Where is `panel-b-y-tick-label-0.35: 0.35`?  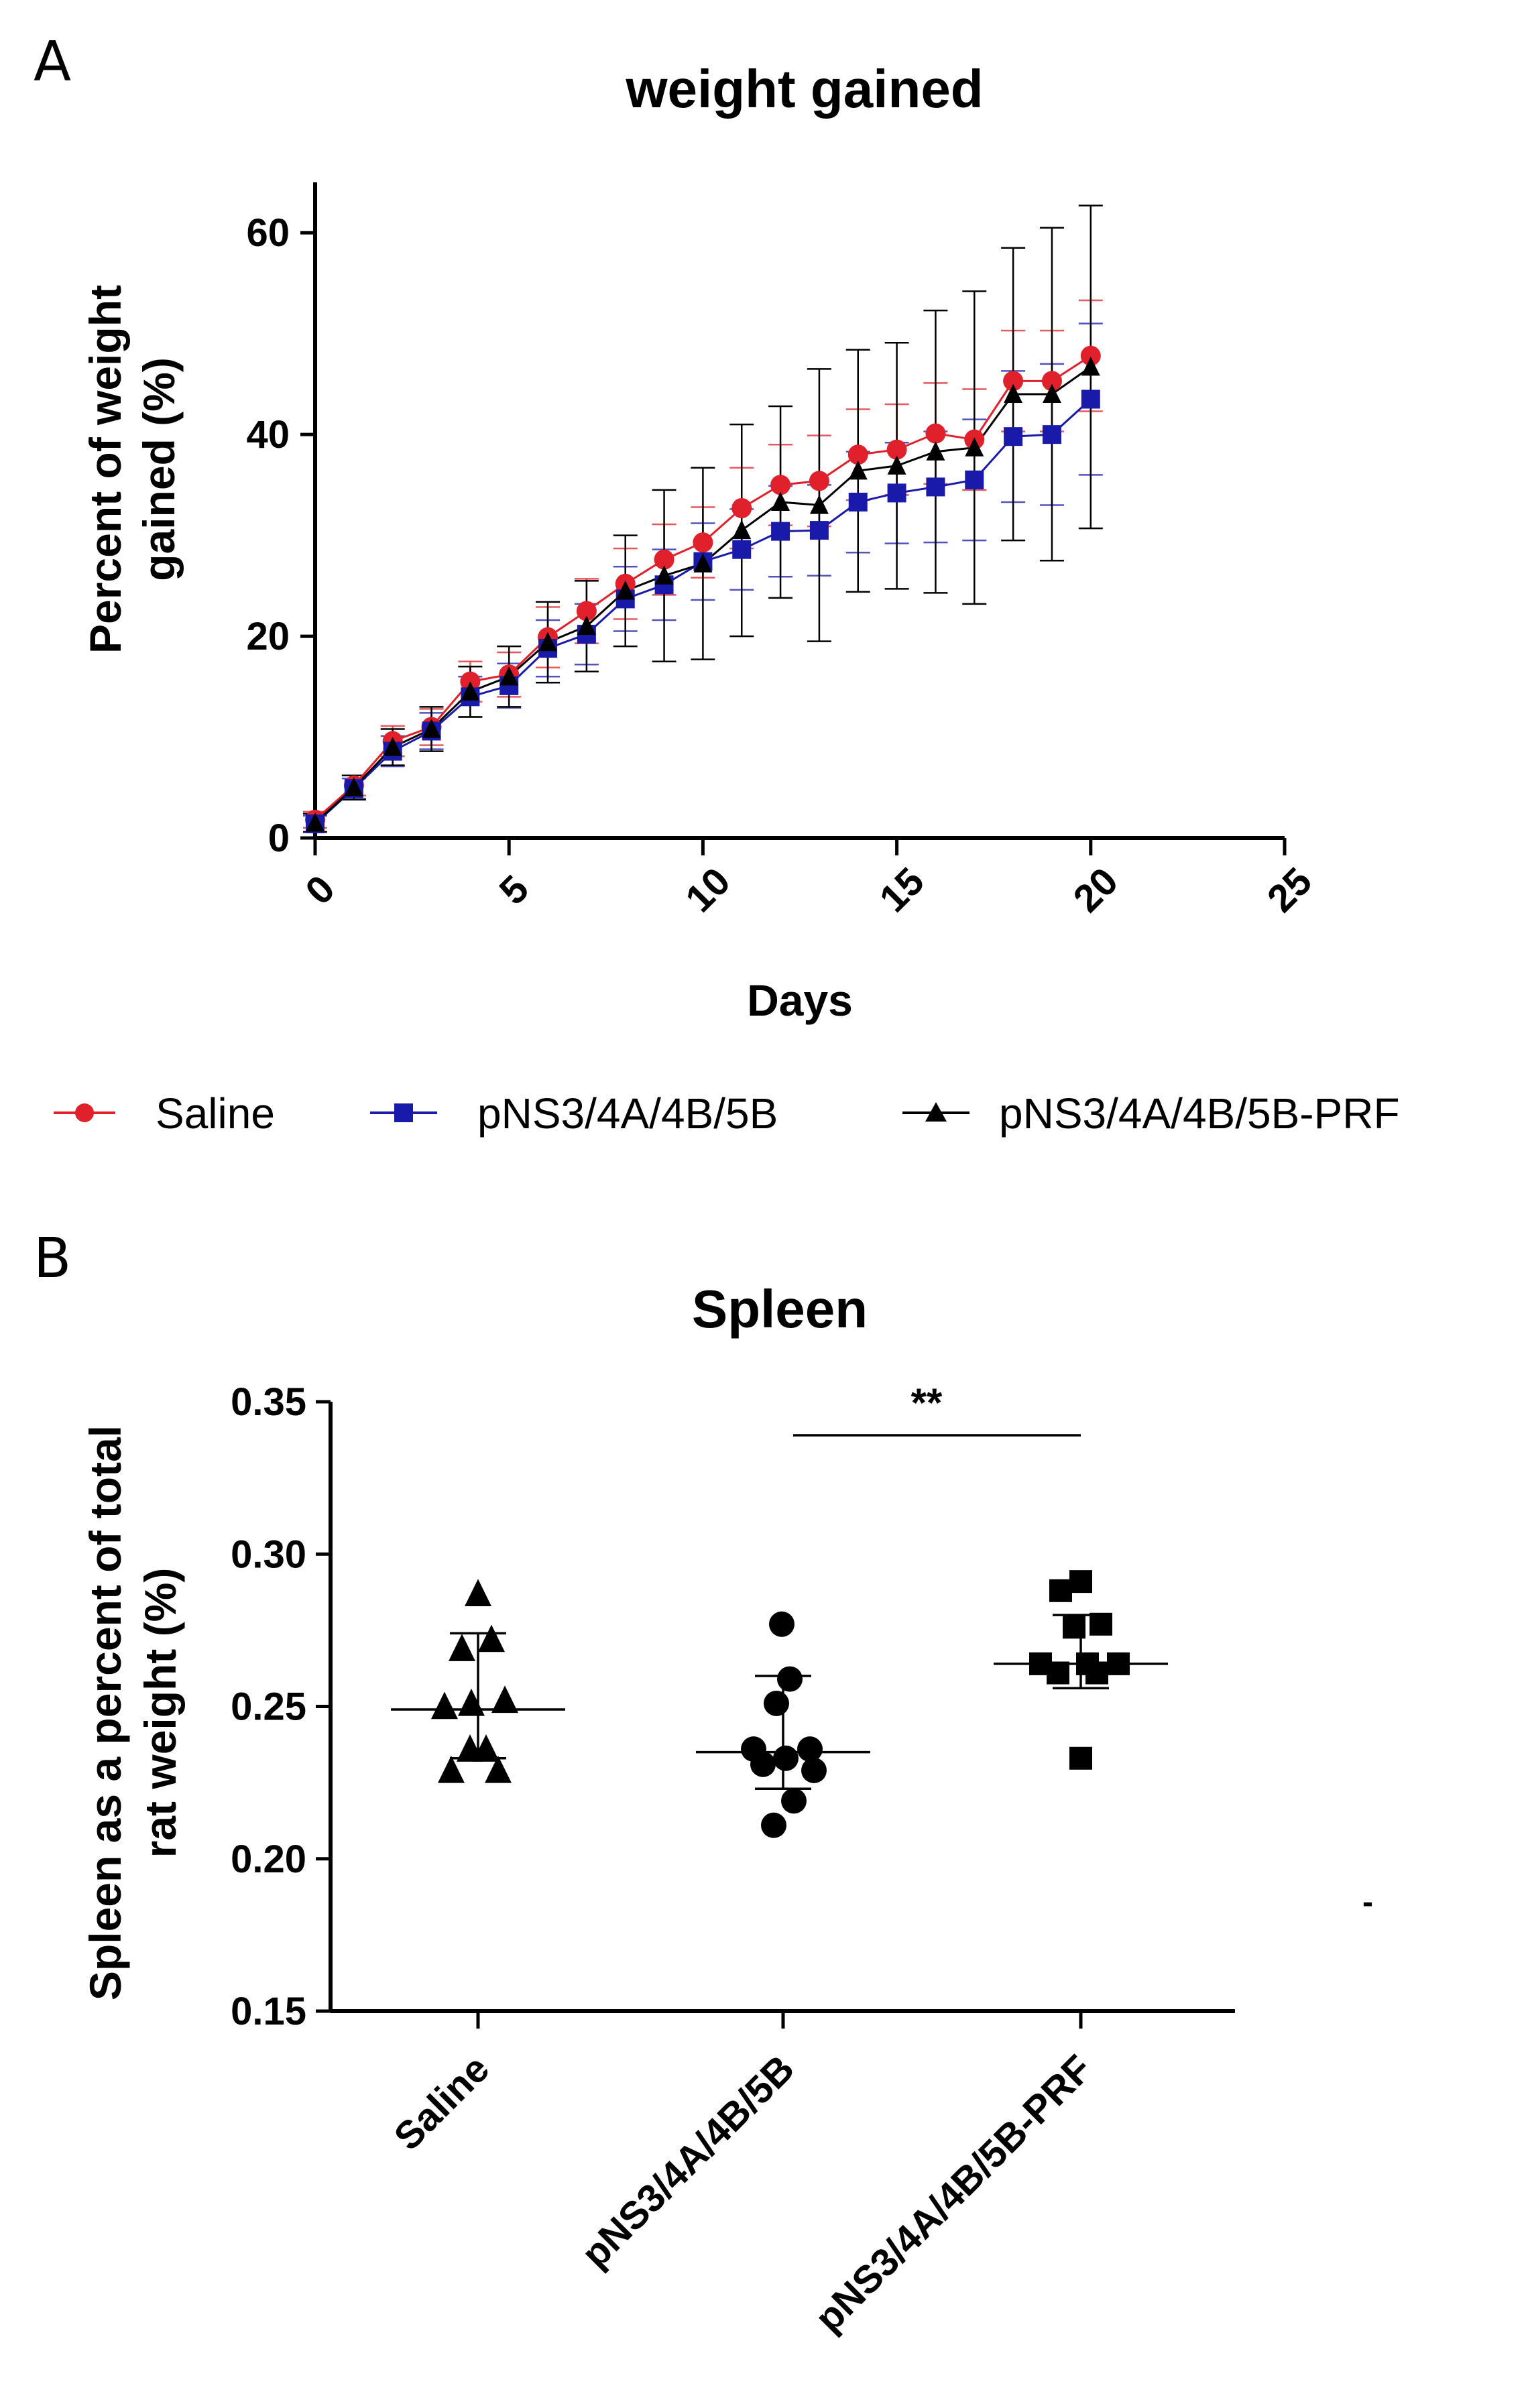
panel-b-y-tick-label-0.35: 0.35 is located at coordinates (268, 1402).